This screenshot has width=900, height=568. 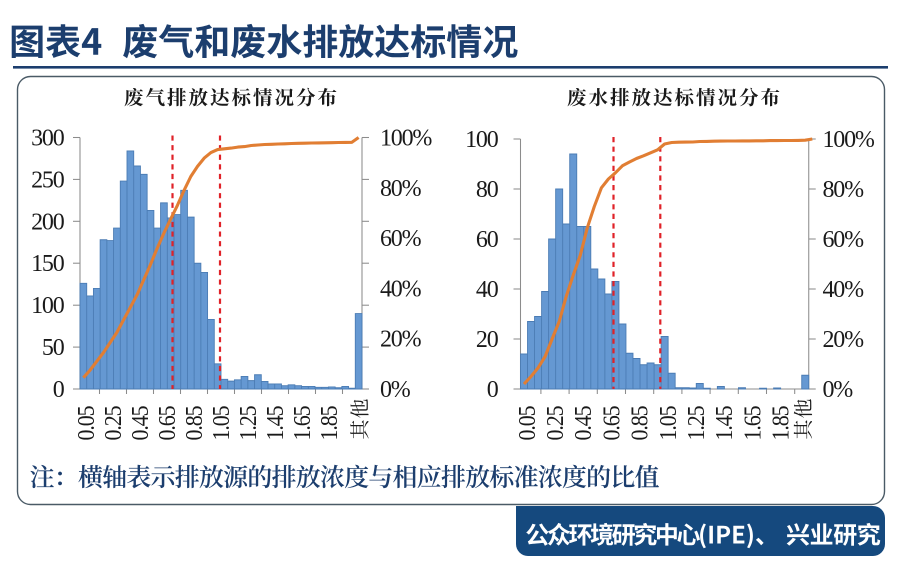 What do you see at coordinates (53, 348) in the screenshot?
I see `svg-text: 50` at bounding box center [53, 348].